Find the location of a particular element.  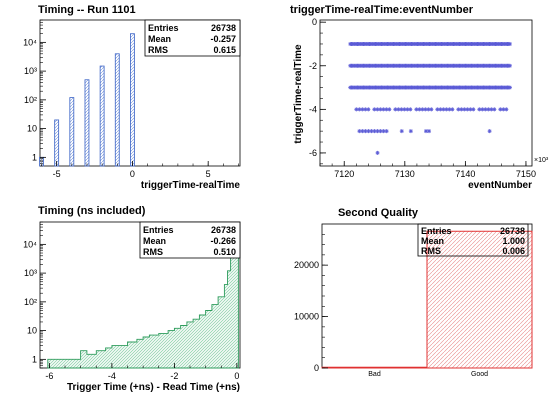

panel4-bar-bad is located at coordinates (374, 367).